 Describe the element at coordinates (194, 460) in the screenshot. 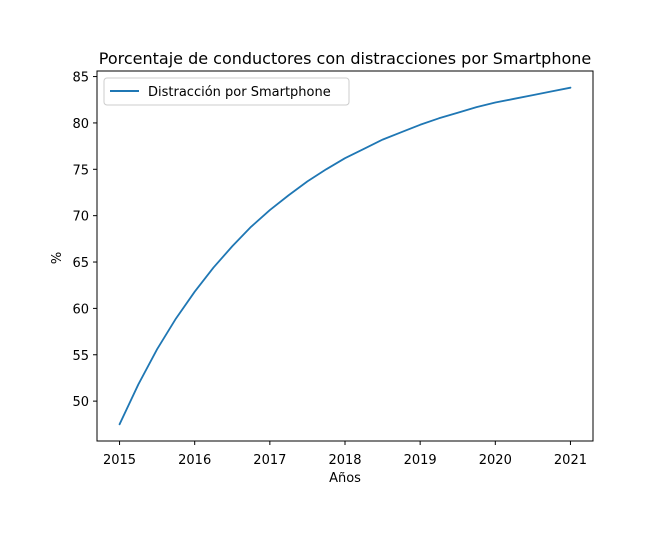

I see `x-tick-label: 2016` at that location.